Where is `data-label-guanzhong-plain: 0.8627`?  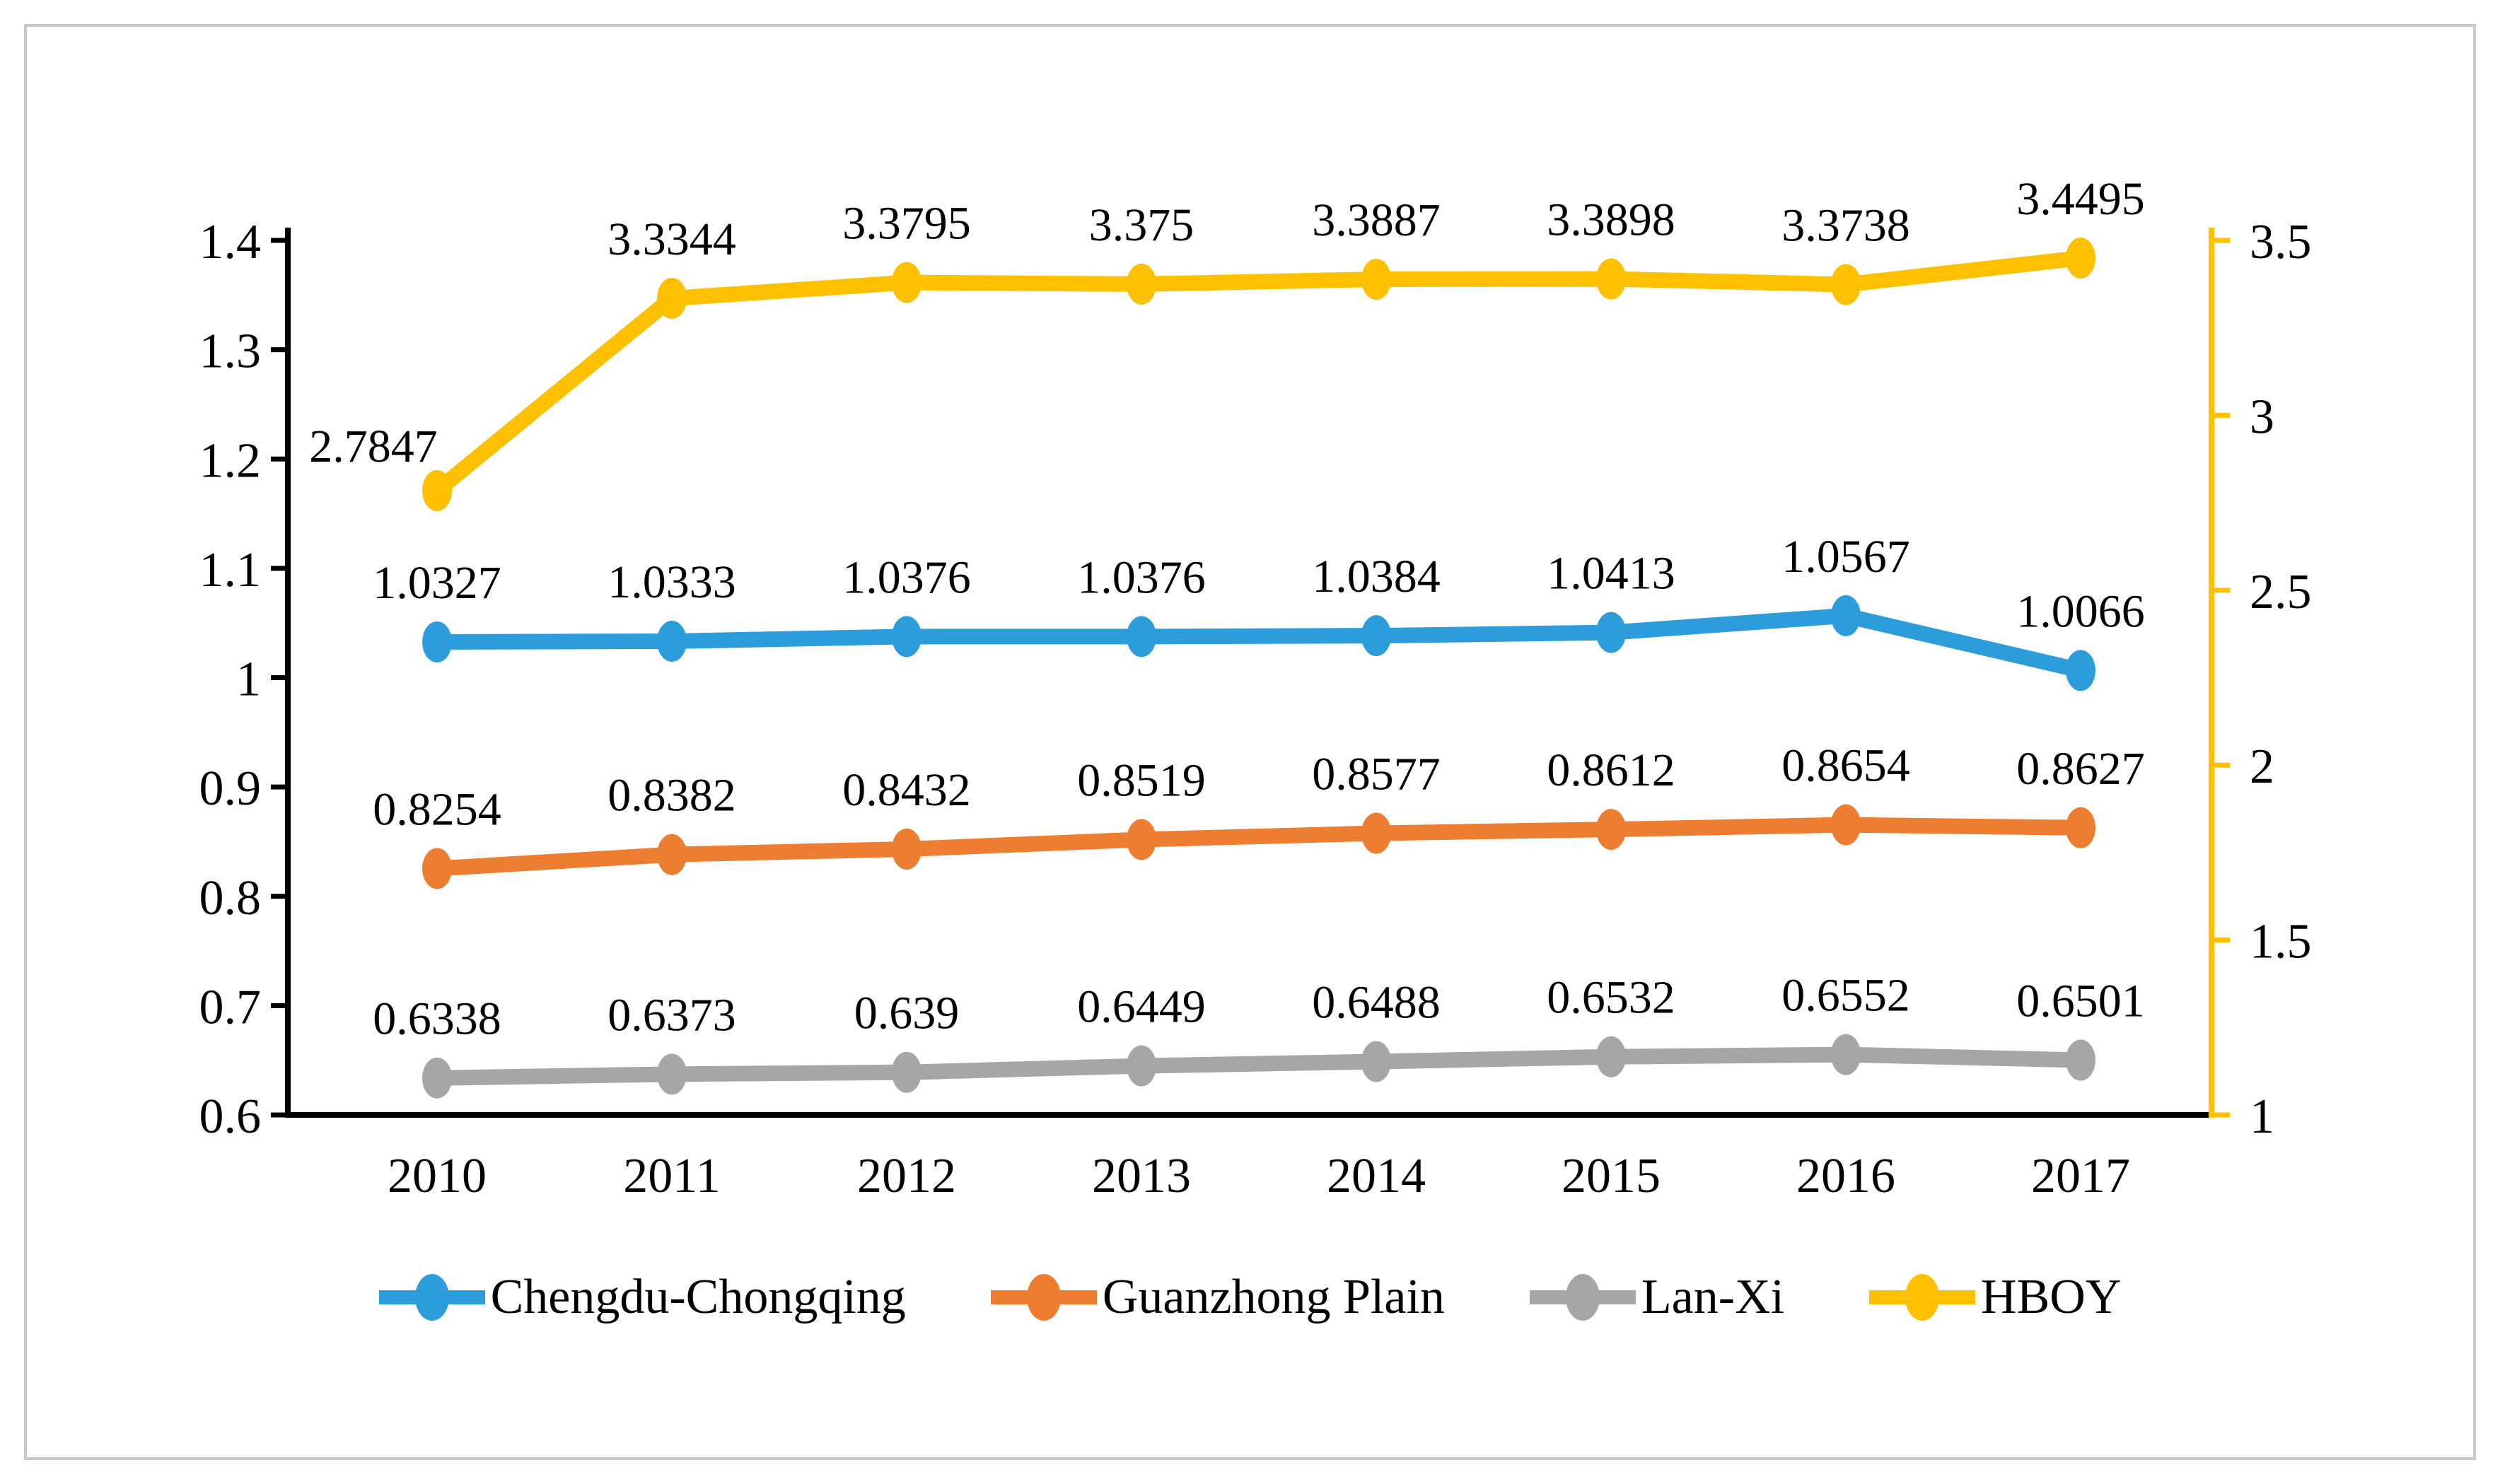 data-label-guanzhong-plain: 0.8627 is located at coordinates (2080, 769).